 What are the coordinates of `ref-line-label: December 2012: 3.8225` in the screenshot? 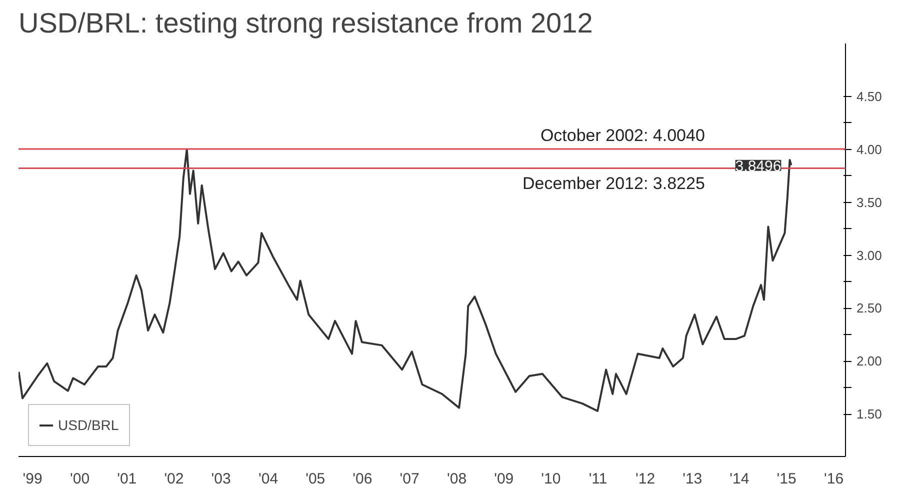 It's located at (613, 184).